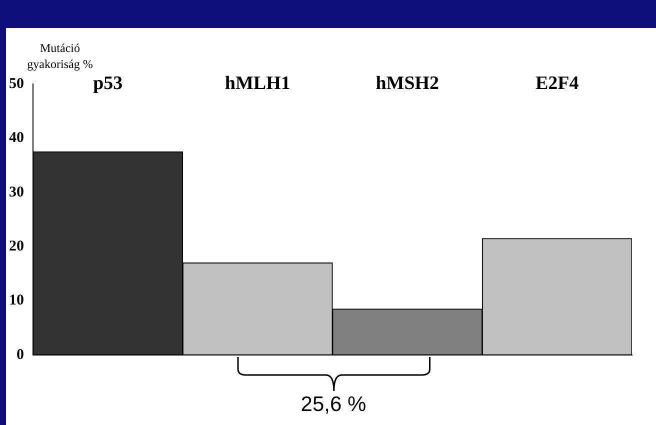  Describe the element at coordinates (408, 83) in the screenshot. I see `x-tick-label: hMSH2` at that location.